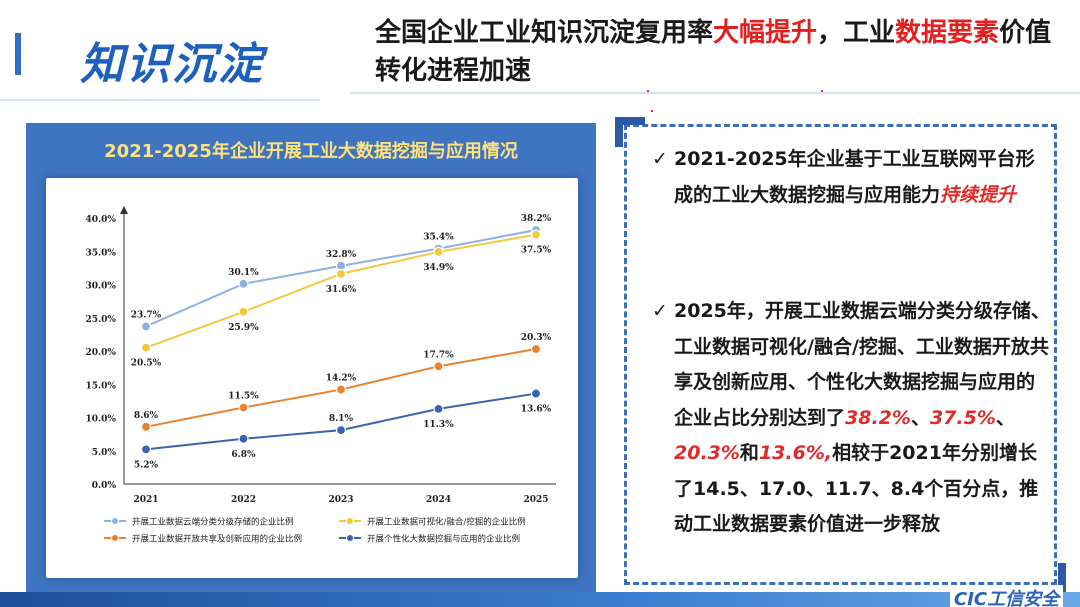 The height and width of the screenshot is (607, 1080). Describe the element at coordinates (540, 599) in the screenshot. I see `footer-band` at that location.